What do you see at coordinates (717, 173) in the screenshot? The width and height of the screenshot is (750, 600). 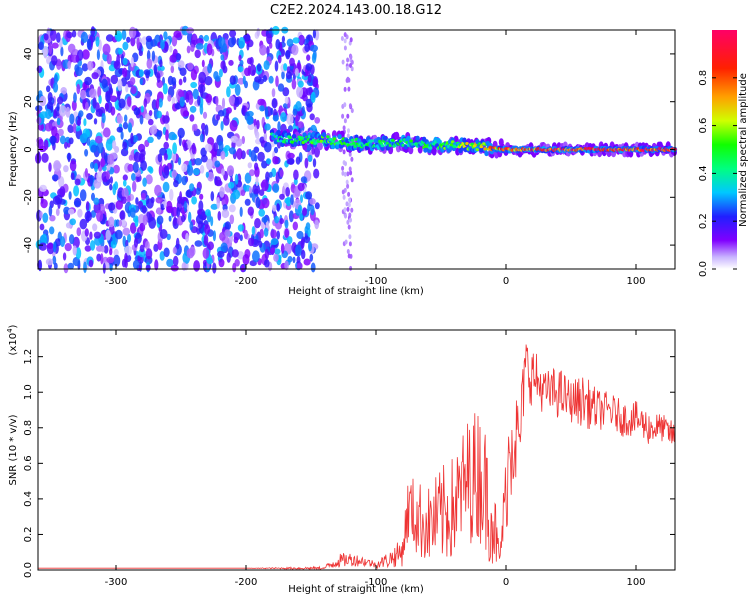 I see `colorbar-ticks: 0.0 0.2 0.4 0.6 0.8` at bounding box center [717, 173].